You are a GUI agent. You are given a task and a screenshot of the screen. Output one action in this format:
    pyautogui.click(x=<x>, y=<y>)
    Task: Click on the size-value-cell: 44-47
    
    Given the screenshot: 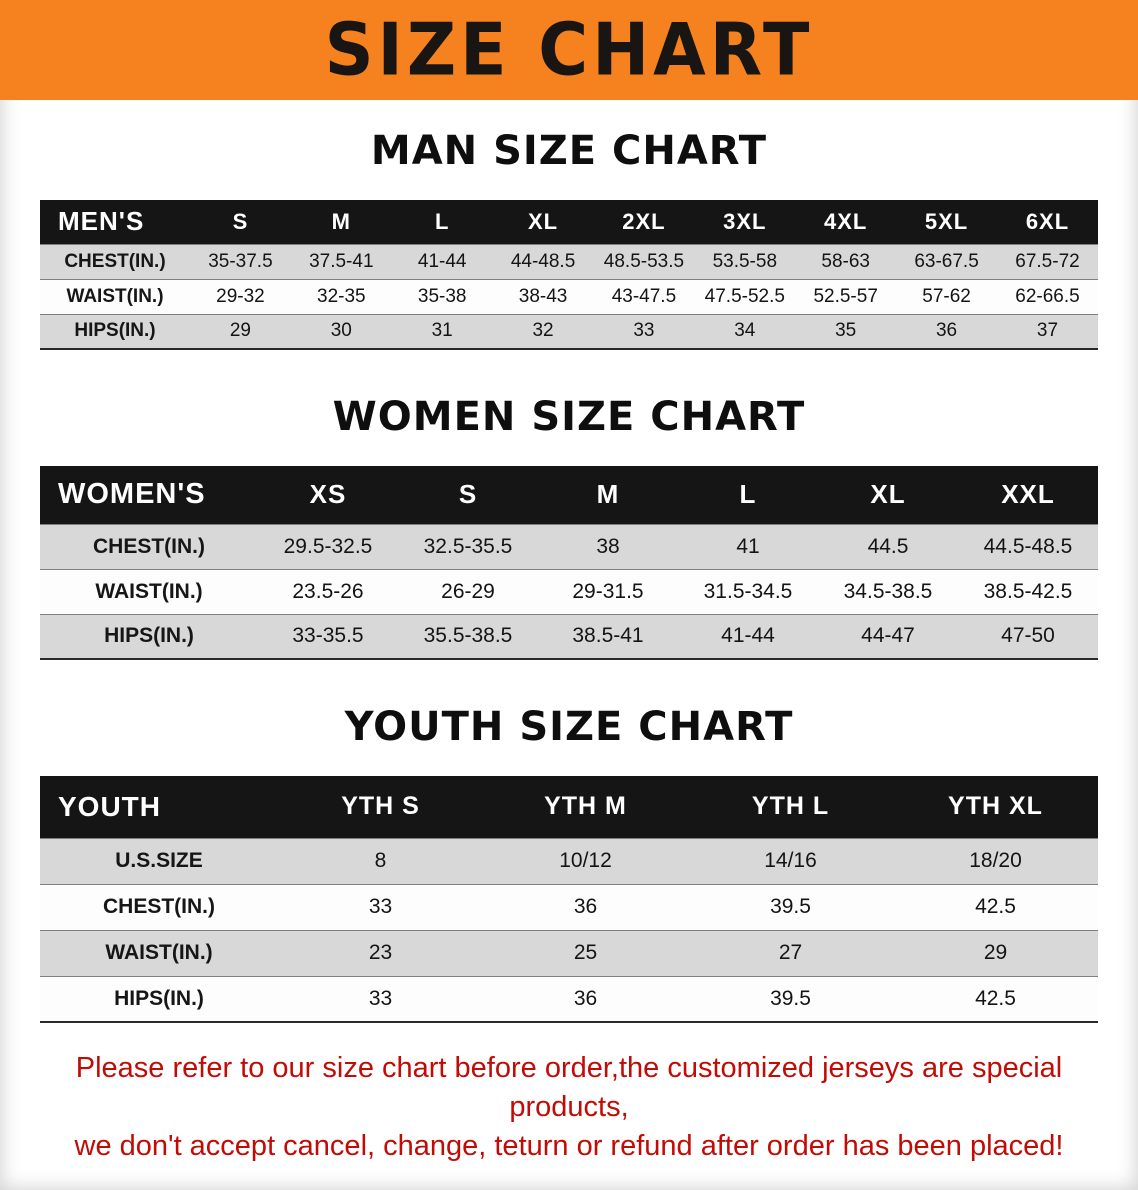 What is the action you would take?
    pyautogui.click(x=888, y=636)
    